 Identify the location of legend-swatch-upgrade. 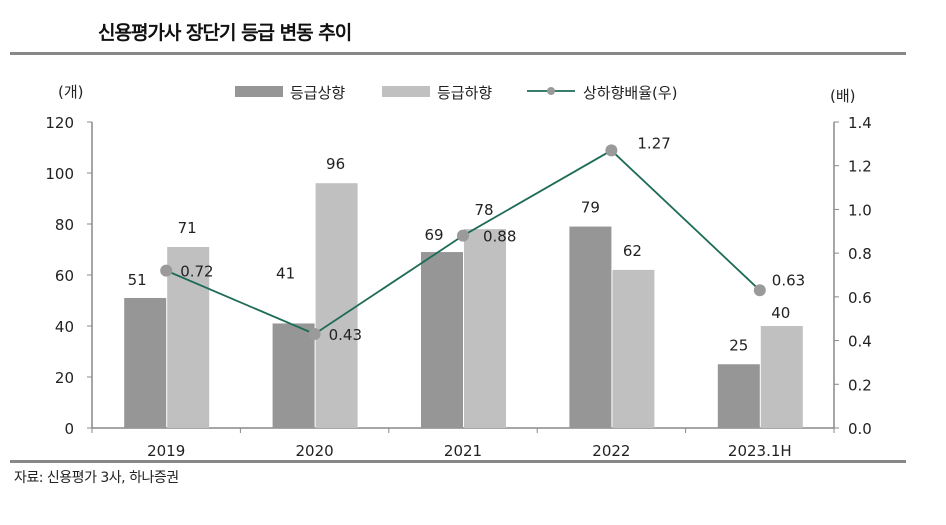
(259, 91).